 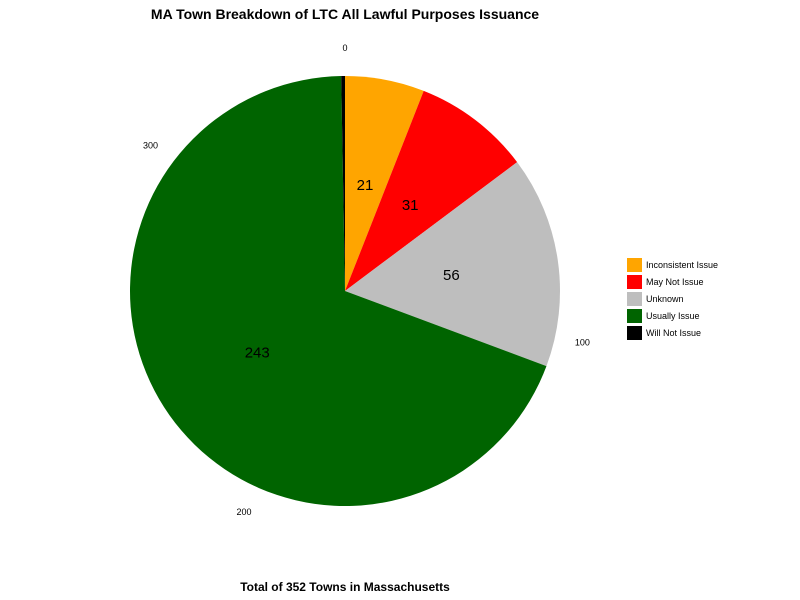 I want to click on legend-label: Will Not Issue, so click(x=674, y=332).